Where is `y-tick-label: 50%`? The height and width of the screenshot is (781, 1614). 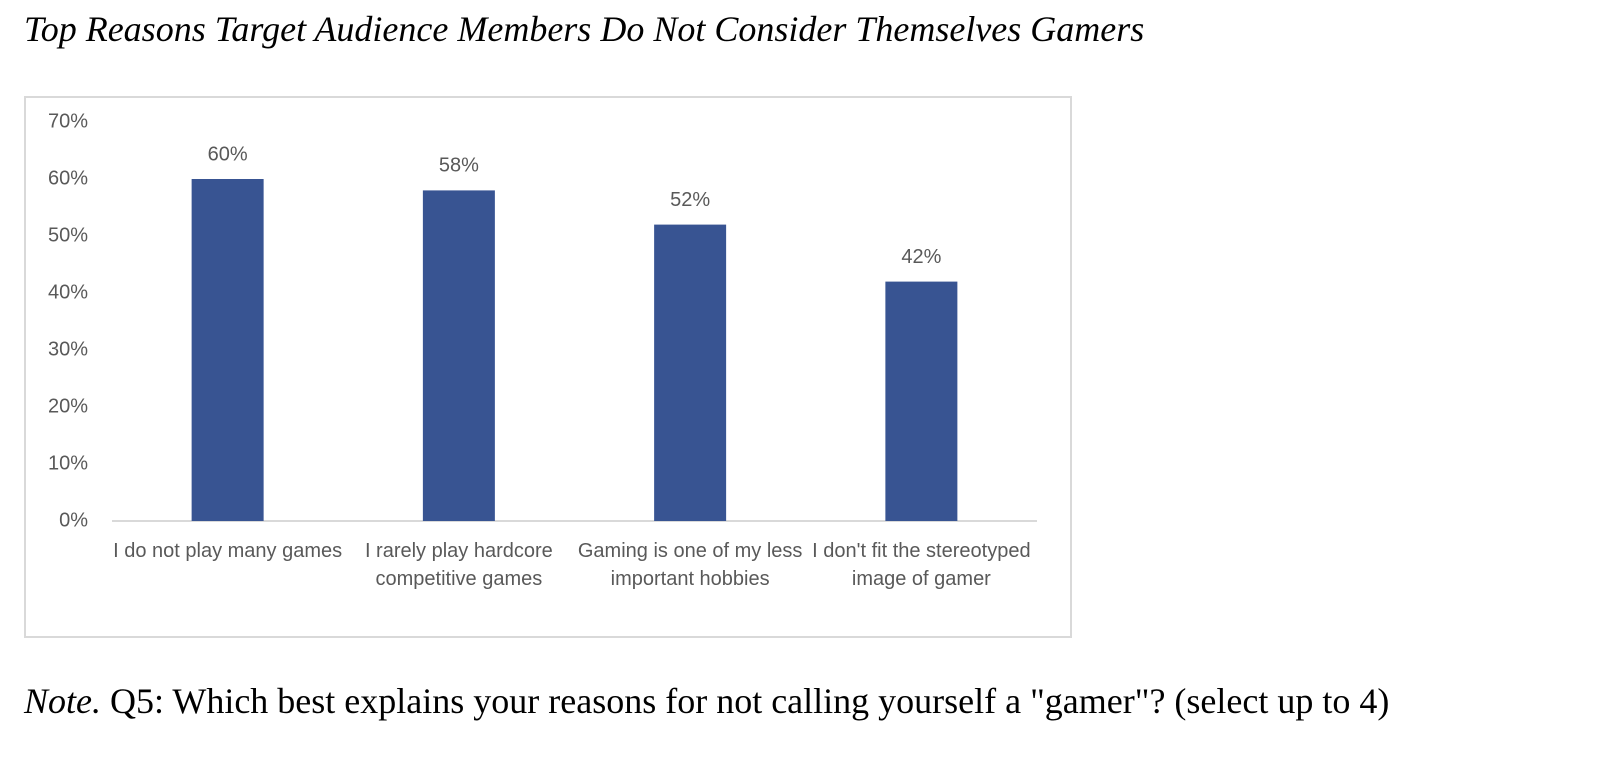
y-tick-label: 50% is located at coordinates (68, 235).